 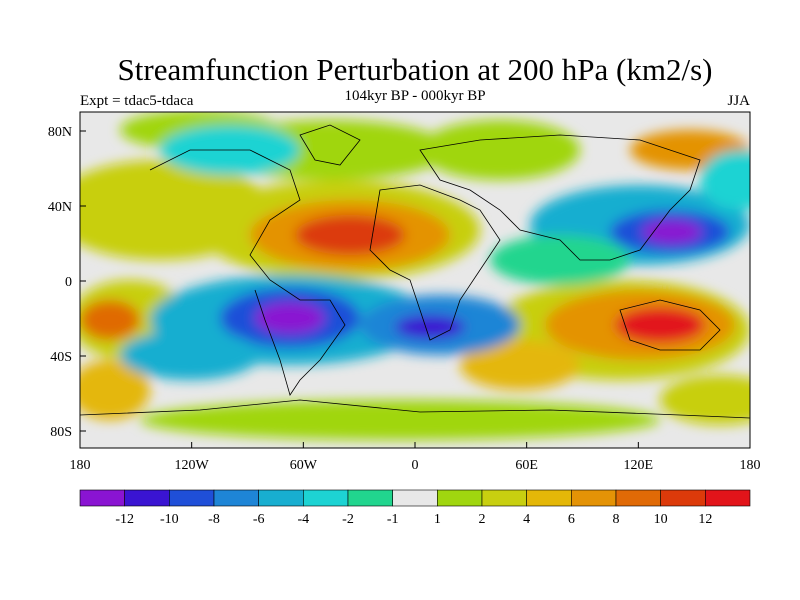 I want to click on colorbar-label: 2, so click(x=482, y=519).